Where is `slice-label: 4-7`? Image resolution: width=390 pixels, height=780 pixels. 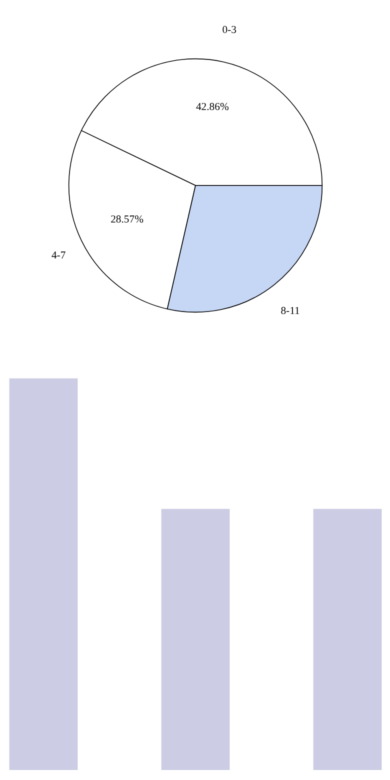 slice-label: 4-7 is located at coordinates (58, 256).